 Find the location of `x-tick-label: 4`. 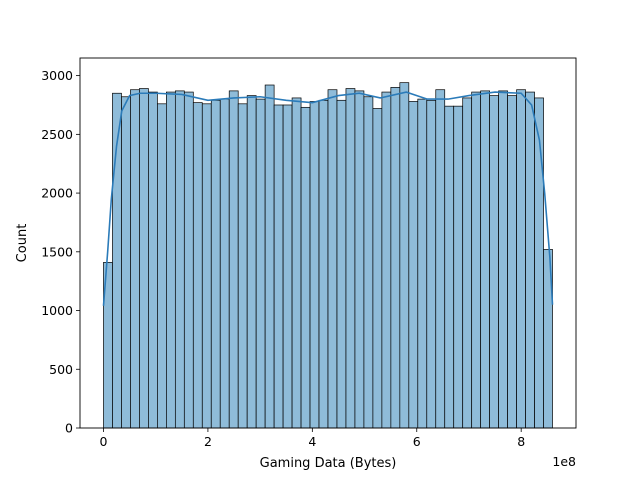

x-tick-label: 4 is located at coordinates (312, 441).